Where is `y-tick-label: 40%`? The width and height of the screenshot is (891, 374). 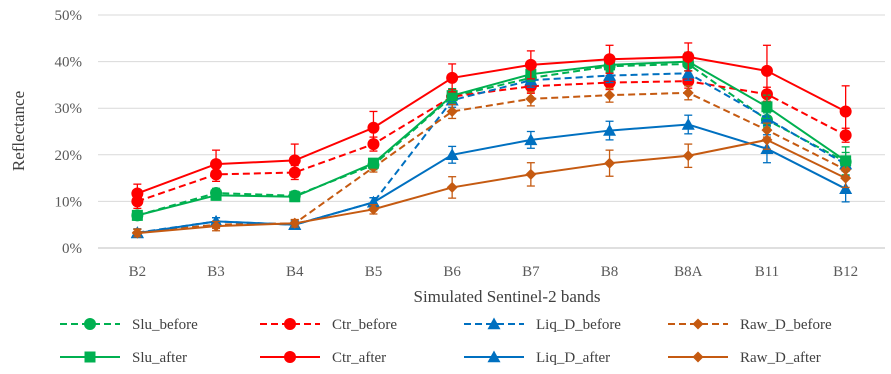
y-tick-label: 40% is located at coordinates (69, 63).